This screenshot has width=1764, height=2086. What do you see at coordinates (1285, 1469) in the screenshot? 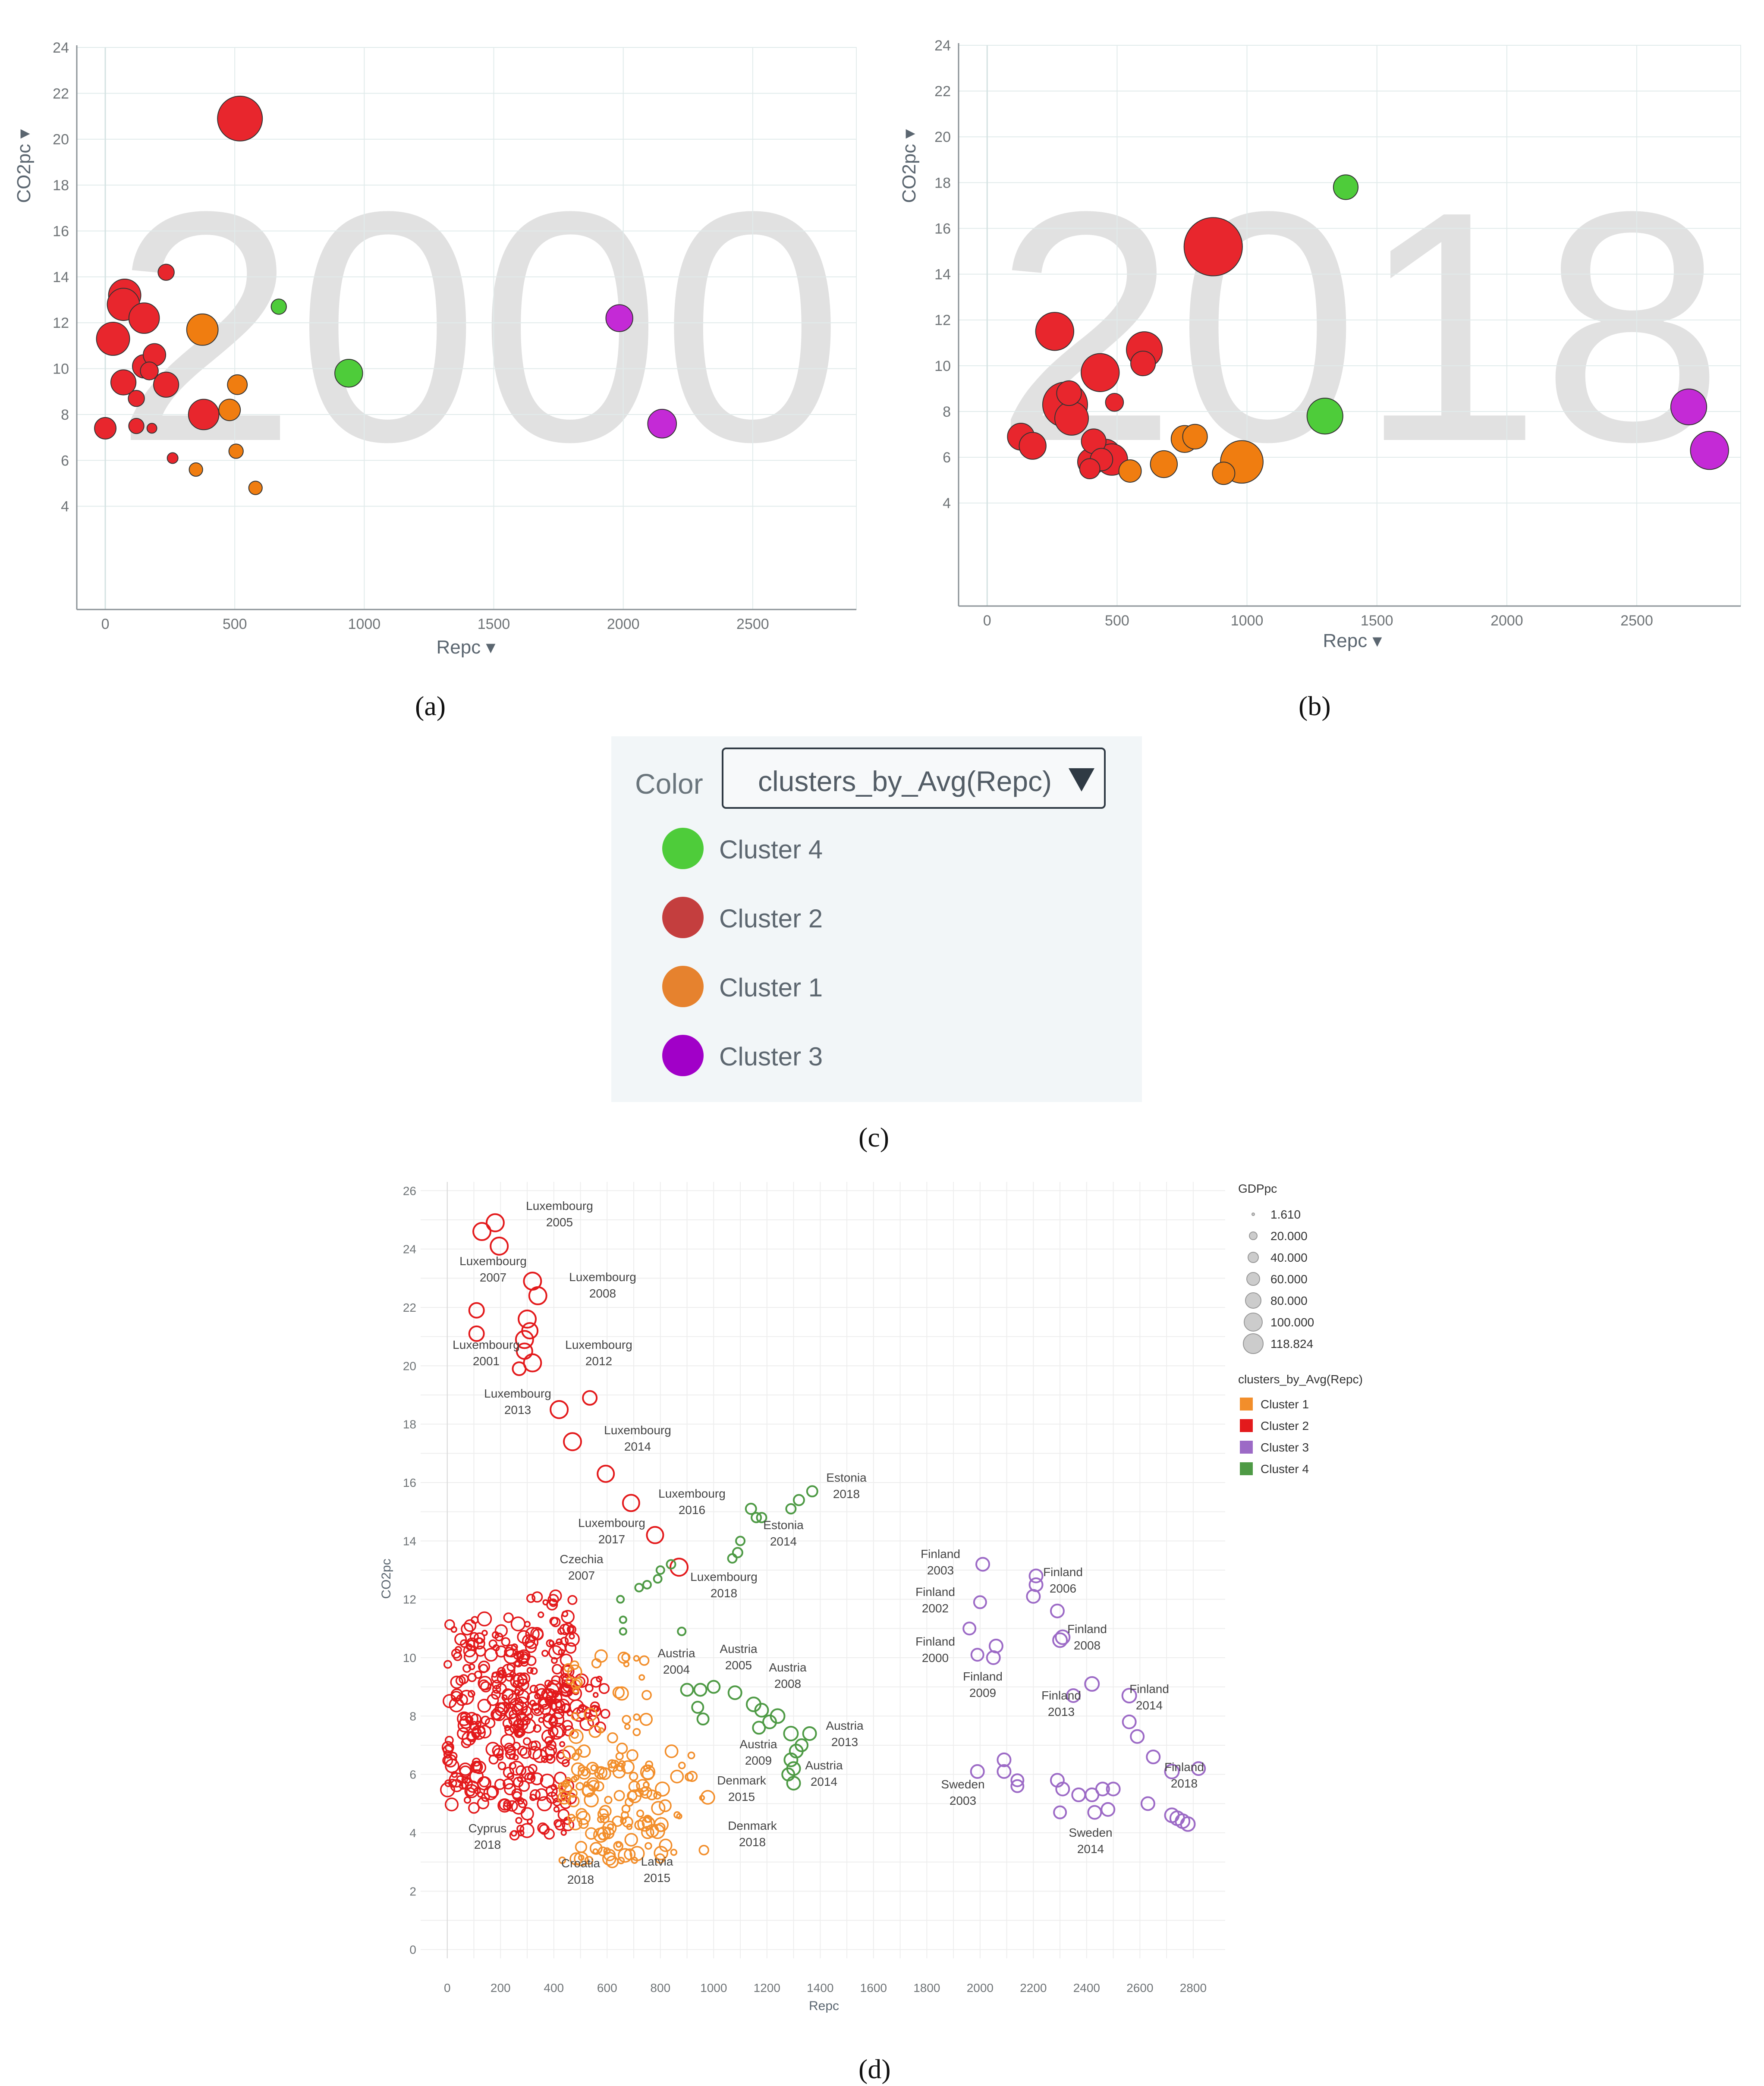
I see `color-legend-label: Cluster 4` at bounding box center [1285, 1469].